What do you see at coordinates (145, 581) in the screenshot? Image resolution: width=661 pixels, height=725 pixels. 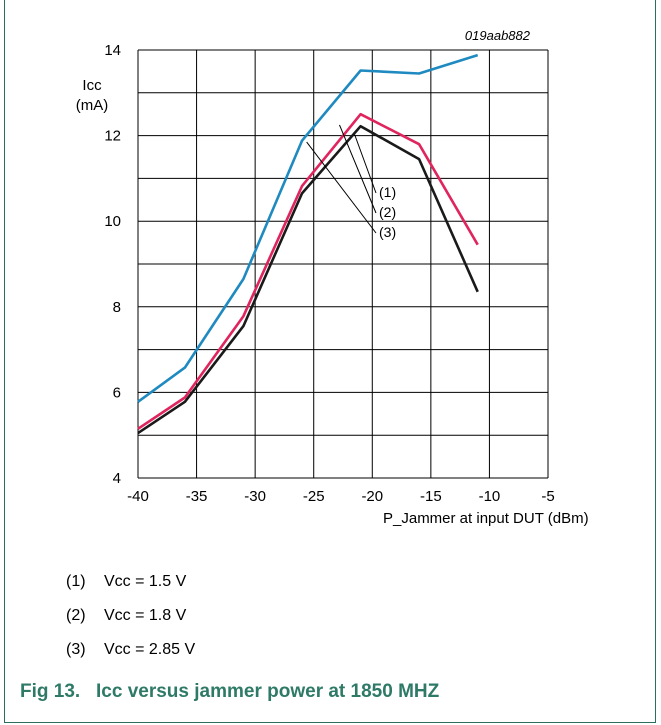 I see `legend-text: Vcc = 1.5 V` at bounding box center [145, 581].